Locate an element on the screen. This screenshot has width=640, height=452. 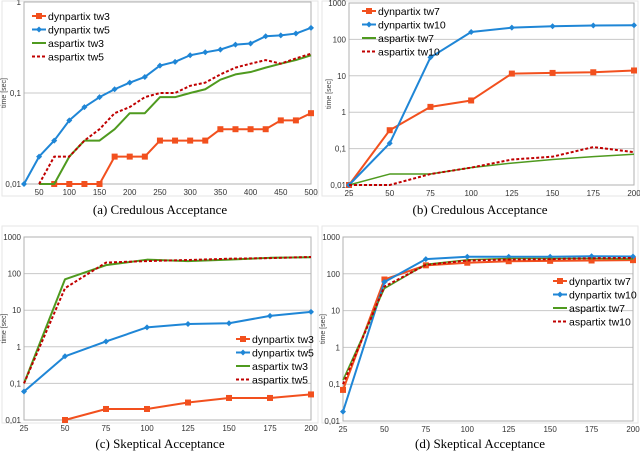
x-tick-label: 75 is located at coordinates (425, 429).